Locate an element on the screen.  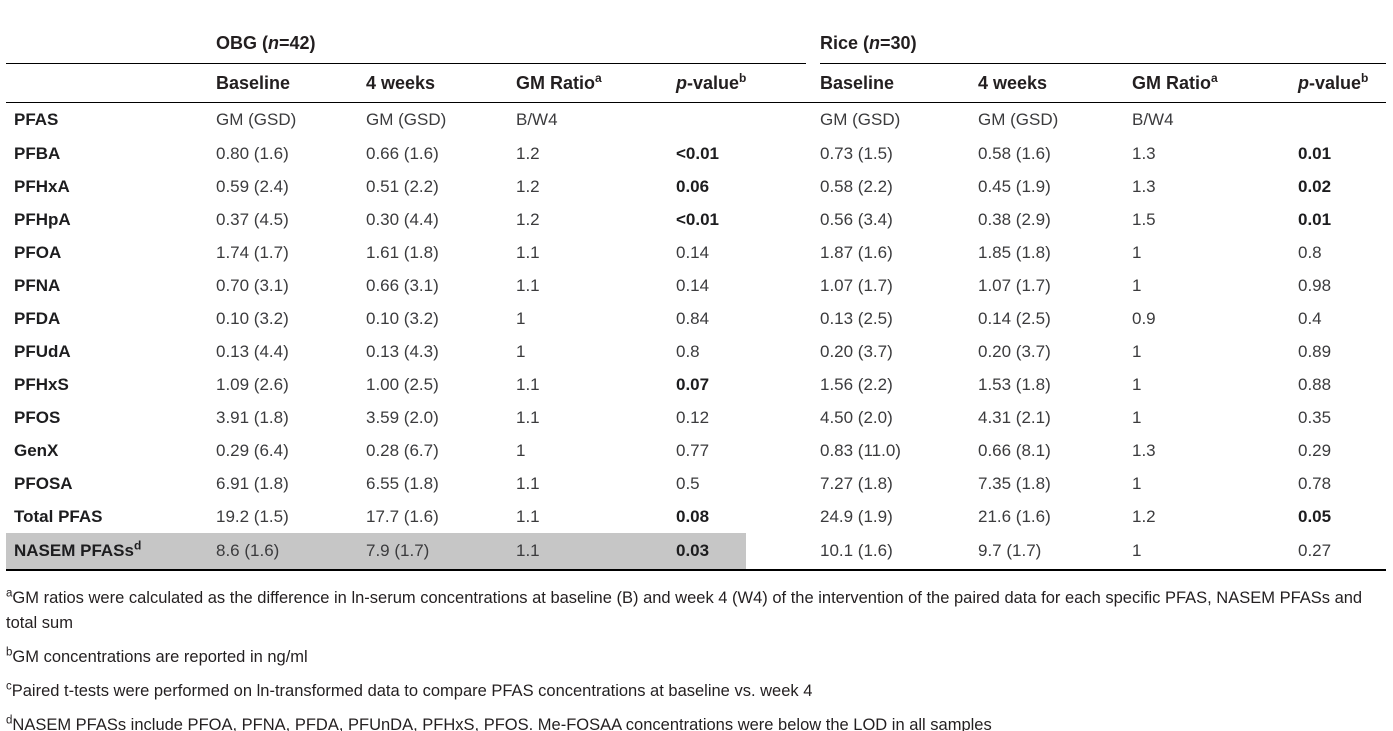
table-cell: 0.83 (11.0) is located at coordinates (860, 450).